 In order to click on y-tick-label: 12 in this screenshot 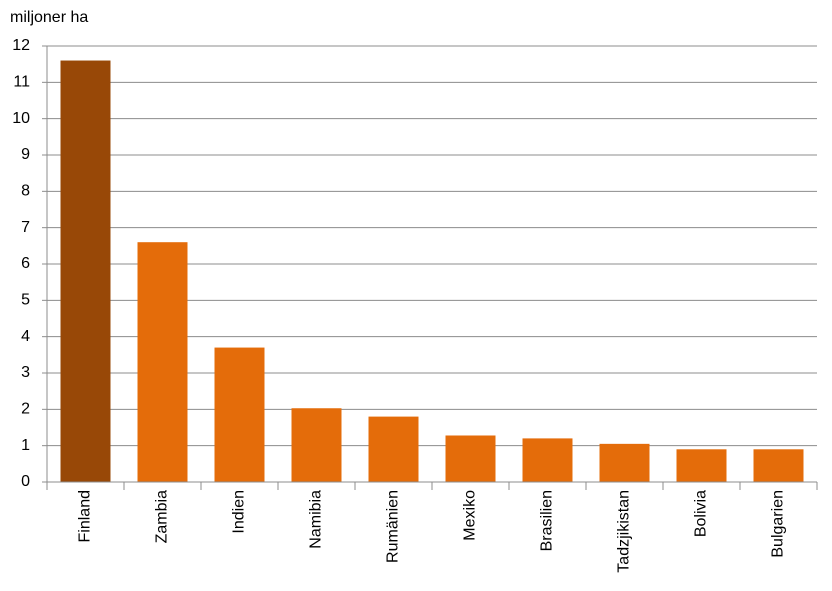, I will do `click(21, 45)`.